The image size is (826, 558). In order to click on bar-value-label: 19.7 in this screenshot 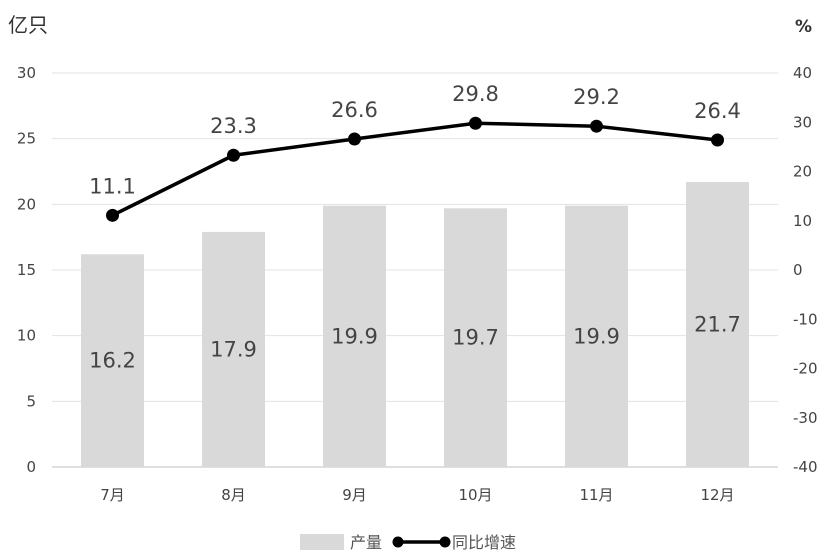, I will do `click(475, 338)`.